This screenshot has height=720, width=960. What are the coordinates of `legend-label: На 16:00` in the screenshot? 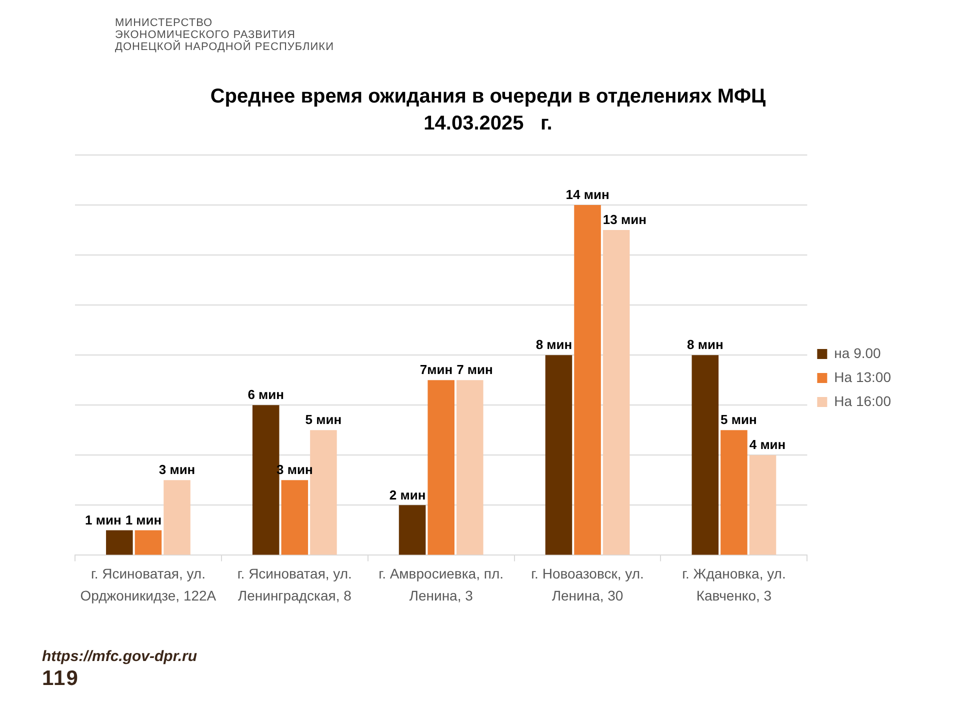 It's located at (863, 400).